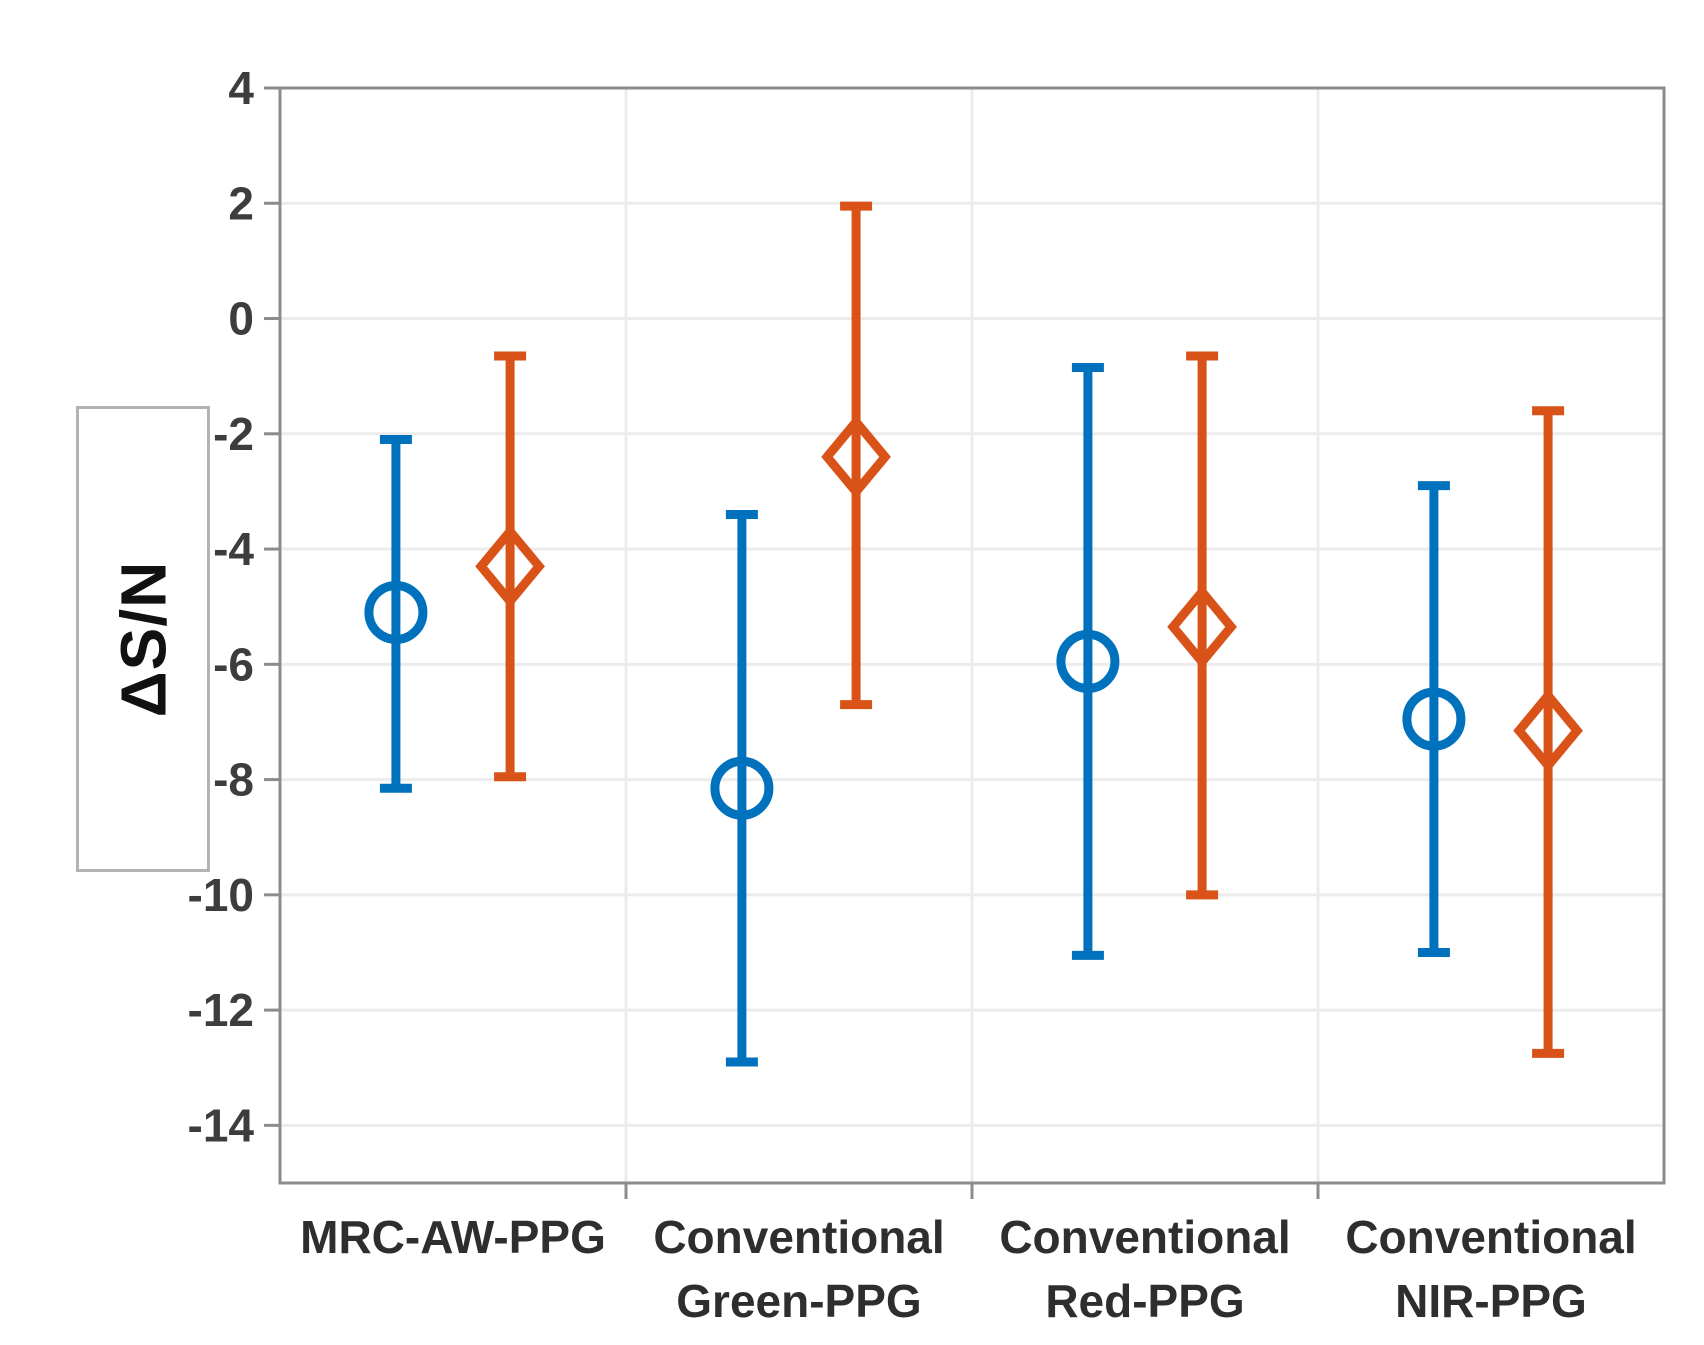 This screenshot has height=1345, width=1704. Describe the element at coordinates (221, 895) in the screenshot. I see `y-tick-label: -10` at that location.